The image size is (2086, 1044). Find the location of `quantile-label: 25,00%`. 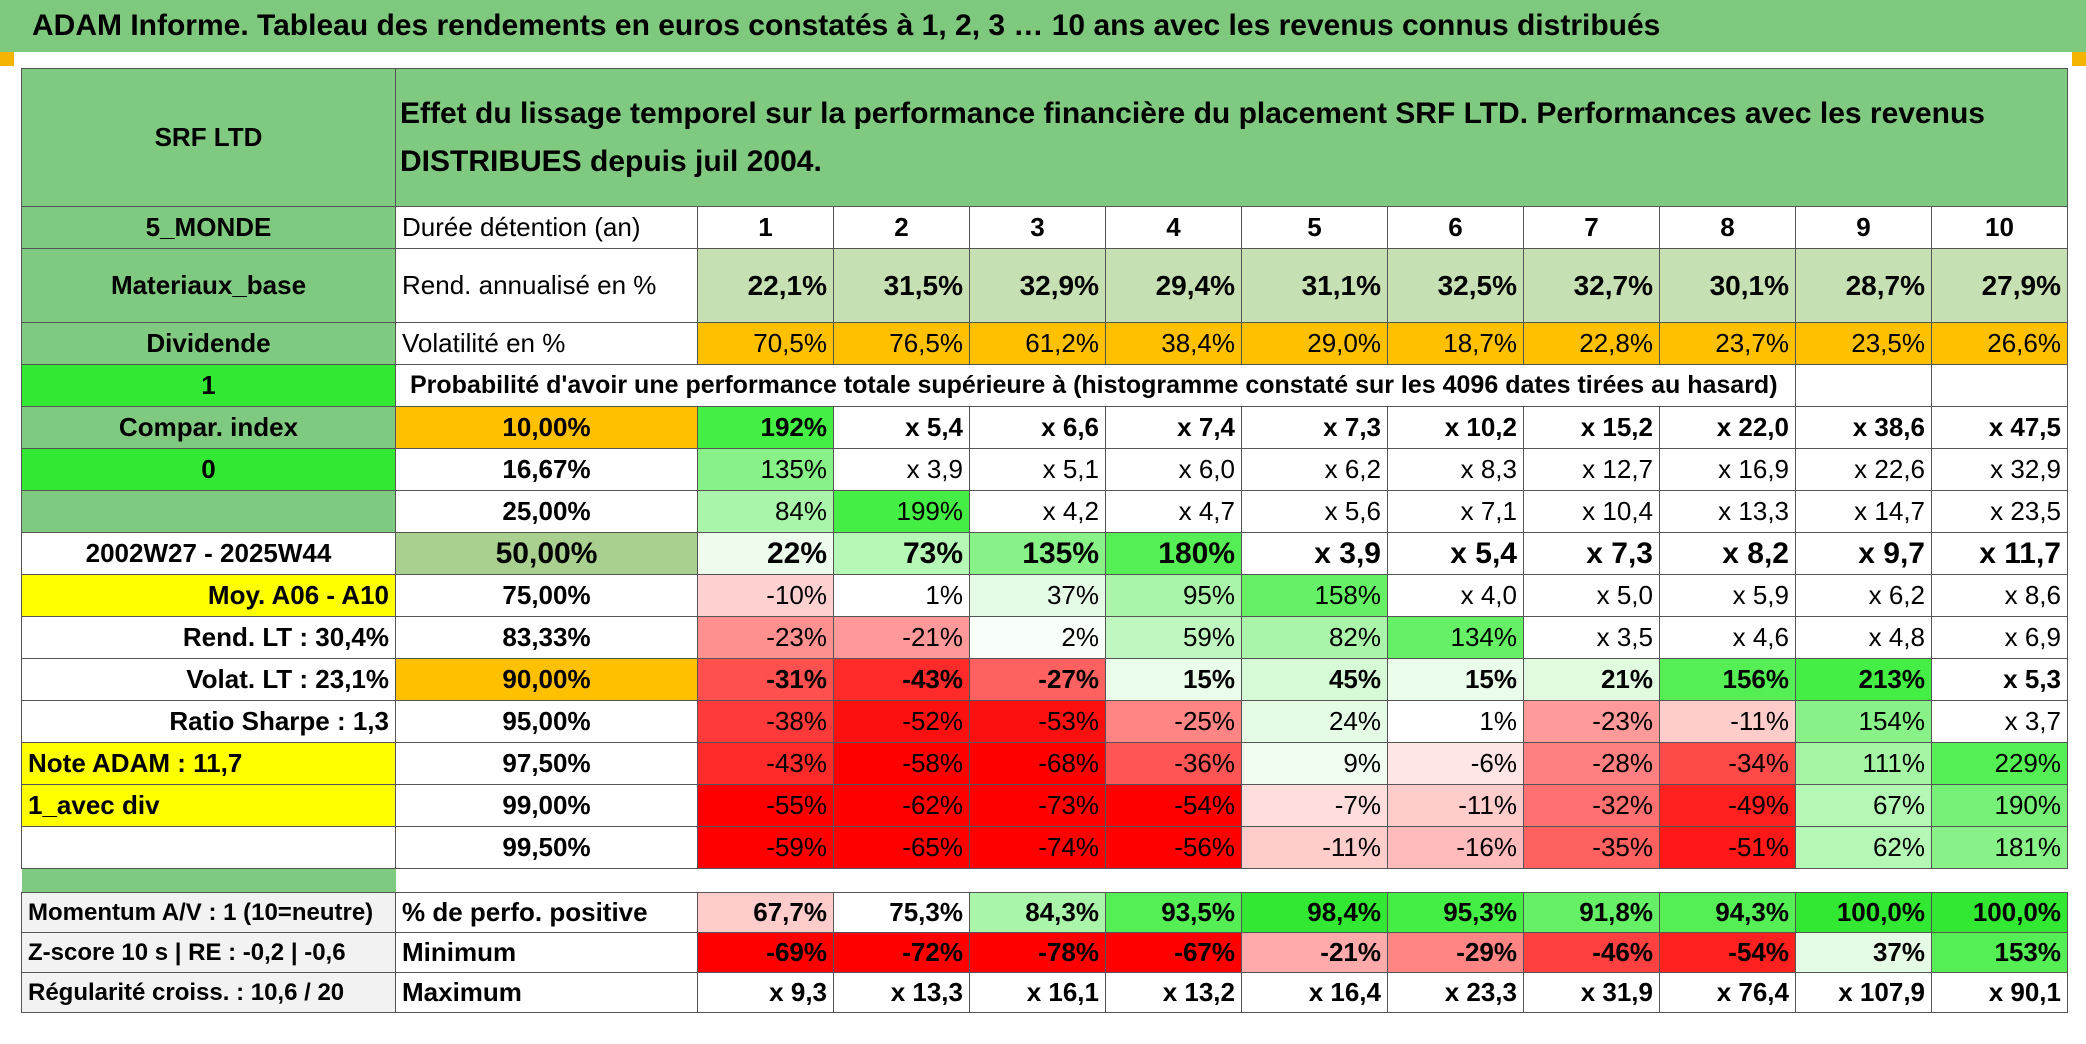

quantile-label: 25,00% is located at coordinates (546, 511).